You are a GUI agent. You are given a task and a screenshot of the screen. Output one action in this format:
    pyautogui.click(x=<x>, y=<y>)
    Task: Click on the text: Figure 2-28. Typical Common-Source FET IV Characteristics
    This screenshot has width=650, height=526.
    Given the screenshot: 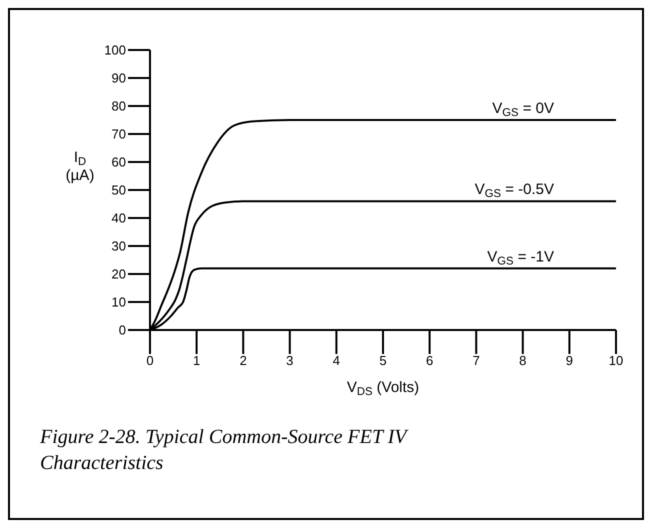 What is the action you would take?
    pyautogui.click(x=224, y=450)
    